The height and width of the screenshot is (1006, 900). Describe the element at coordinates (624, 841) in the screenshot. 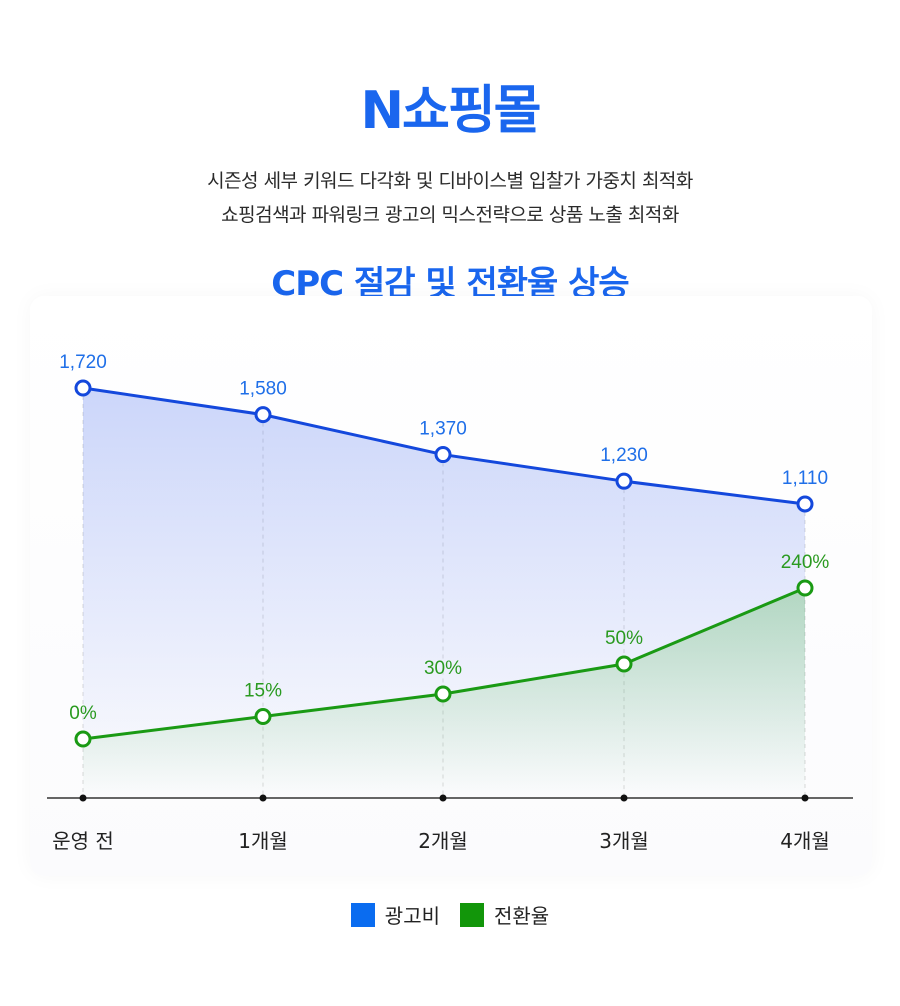

I see `x-tick-label: 3개월` at that location.